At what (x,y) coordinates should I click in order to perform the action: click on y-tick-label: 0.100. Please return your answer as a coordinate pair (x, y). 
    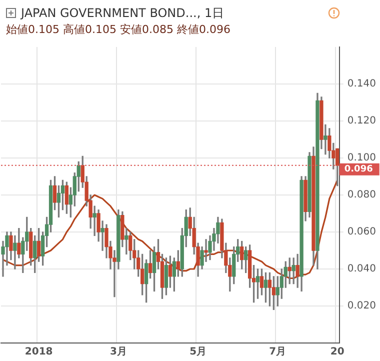
    Looking at the image, I should click on (361, 158).